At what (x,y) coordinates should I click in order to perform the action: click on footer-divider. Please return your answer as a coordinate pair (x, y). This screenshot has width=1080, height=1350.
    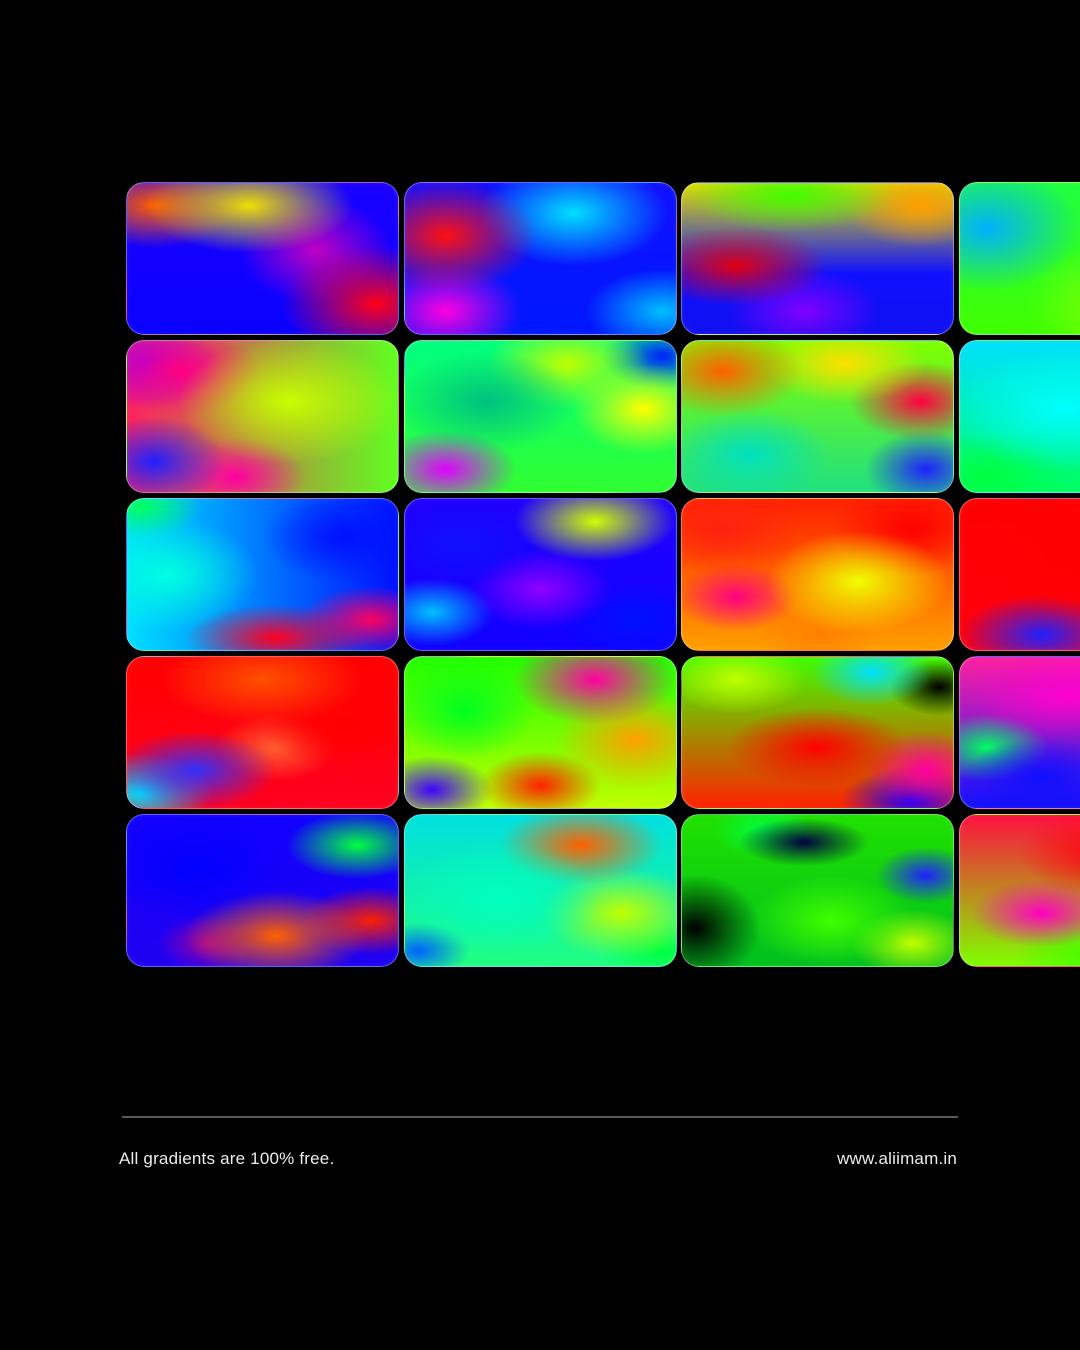
    Looking at the image, I should click on (540, 1117).